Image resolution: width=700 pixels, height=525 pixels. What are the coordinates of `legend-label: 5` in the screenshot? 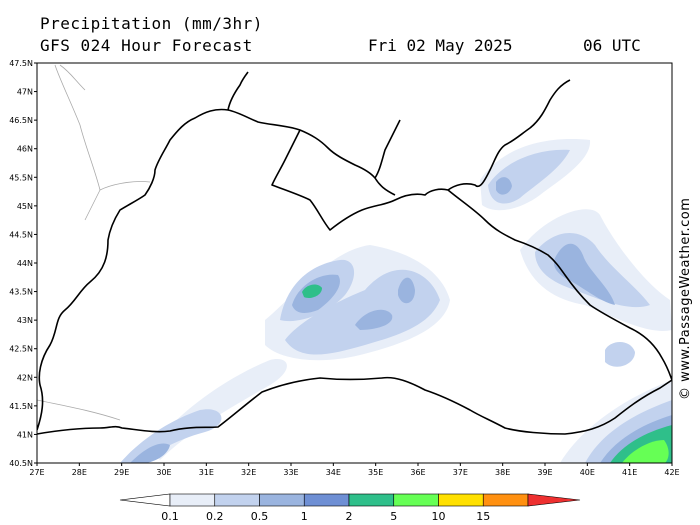 It's located at (394, 516).